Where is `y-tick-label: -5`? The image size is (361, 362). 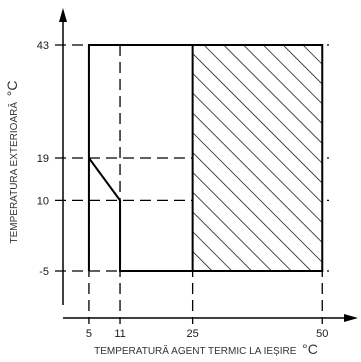 y-tick-label: -5 is located at coordinates (44, 272).